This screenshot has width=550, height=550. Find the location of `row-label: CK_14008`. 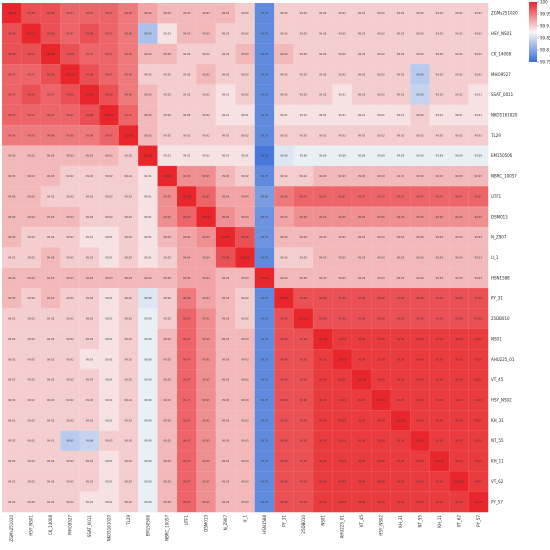

row-label: CK_14008 is located at coordinates (501, 53).